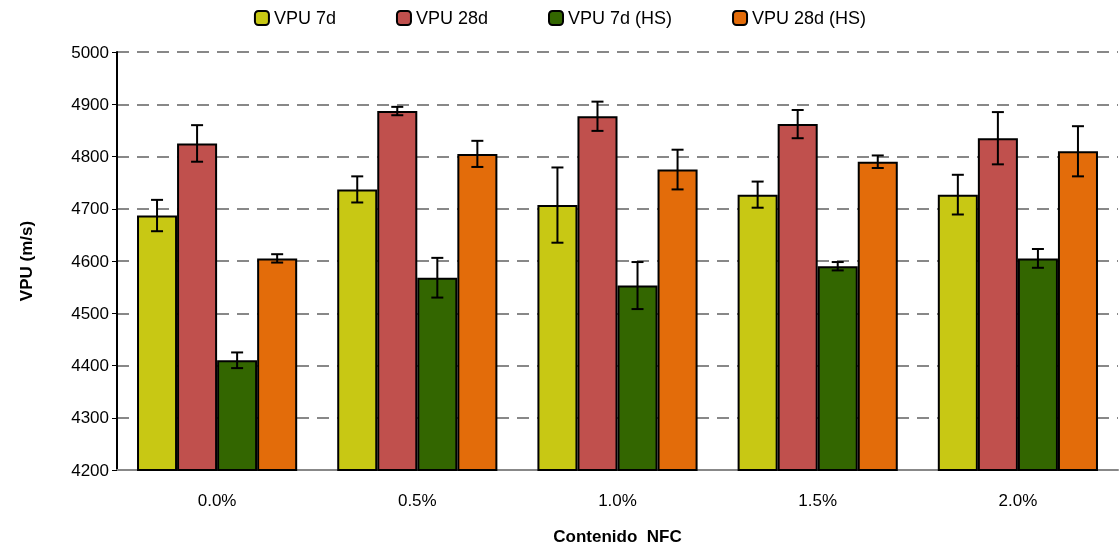 The width and height of the screenshot is (1120, 555). I want to click on y-tick-label: 4600, so click(90, 261).